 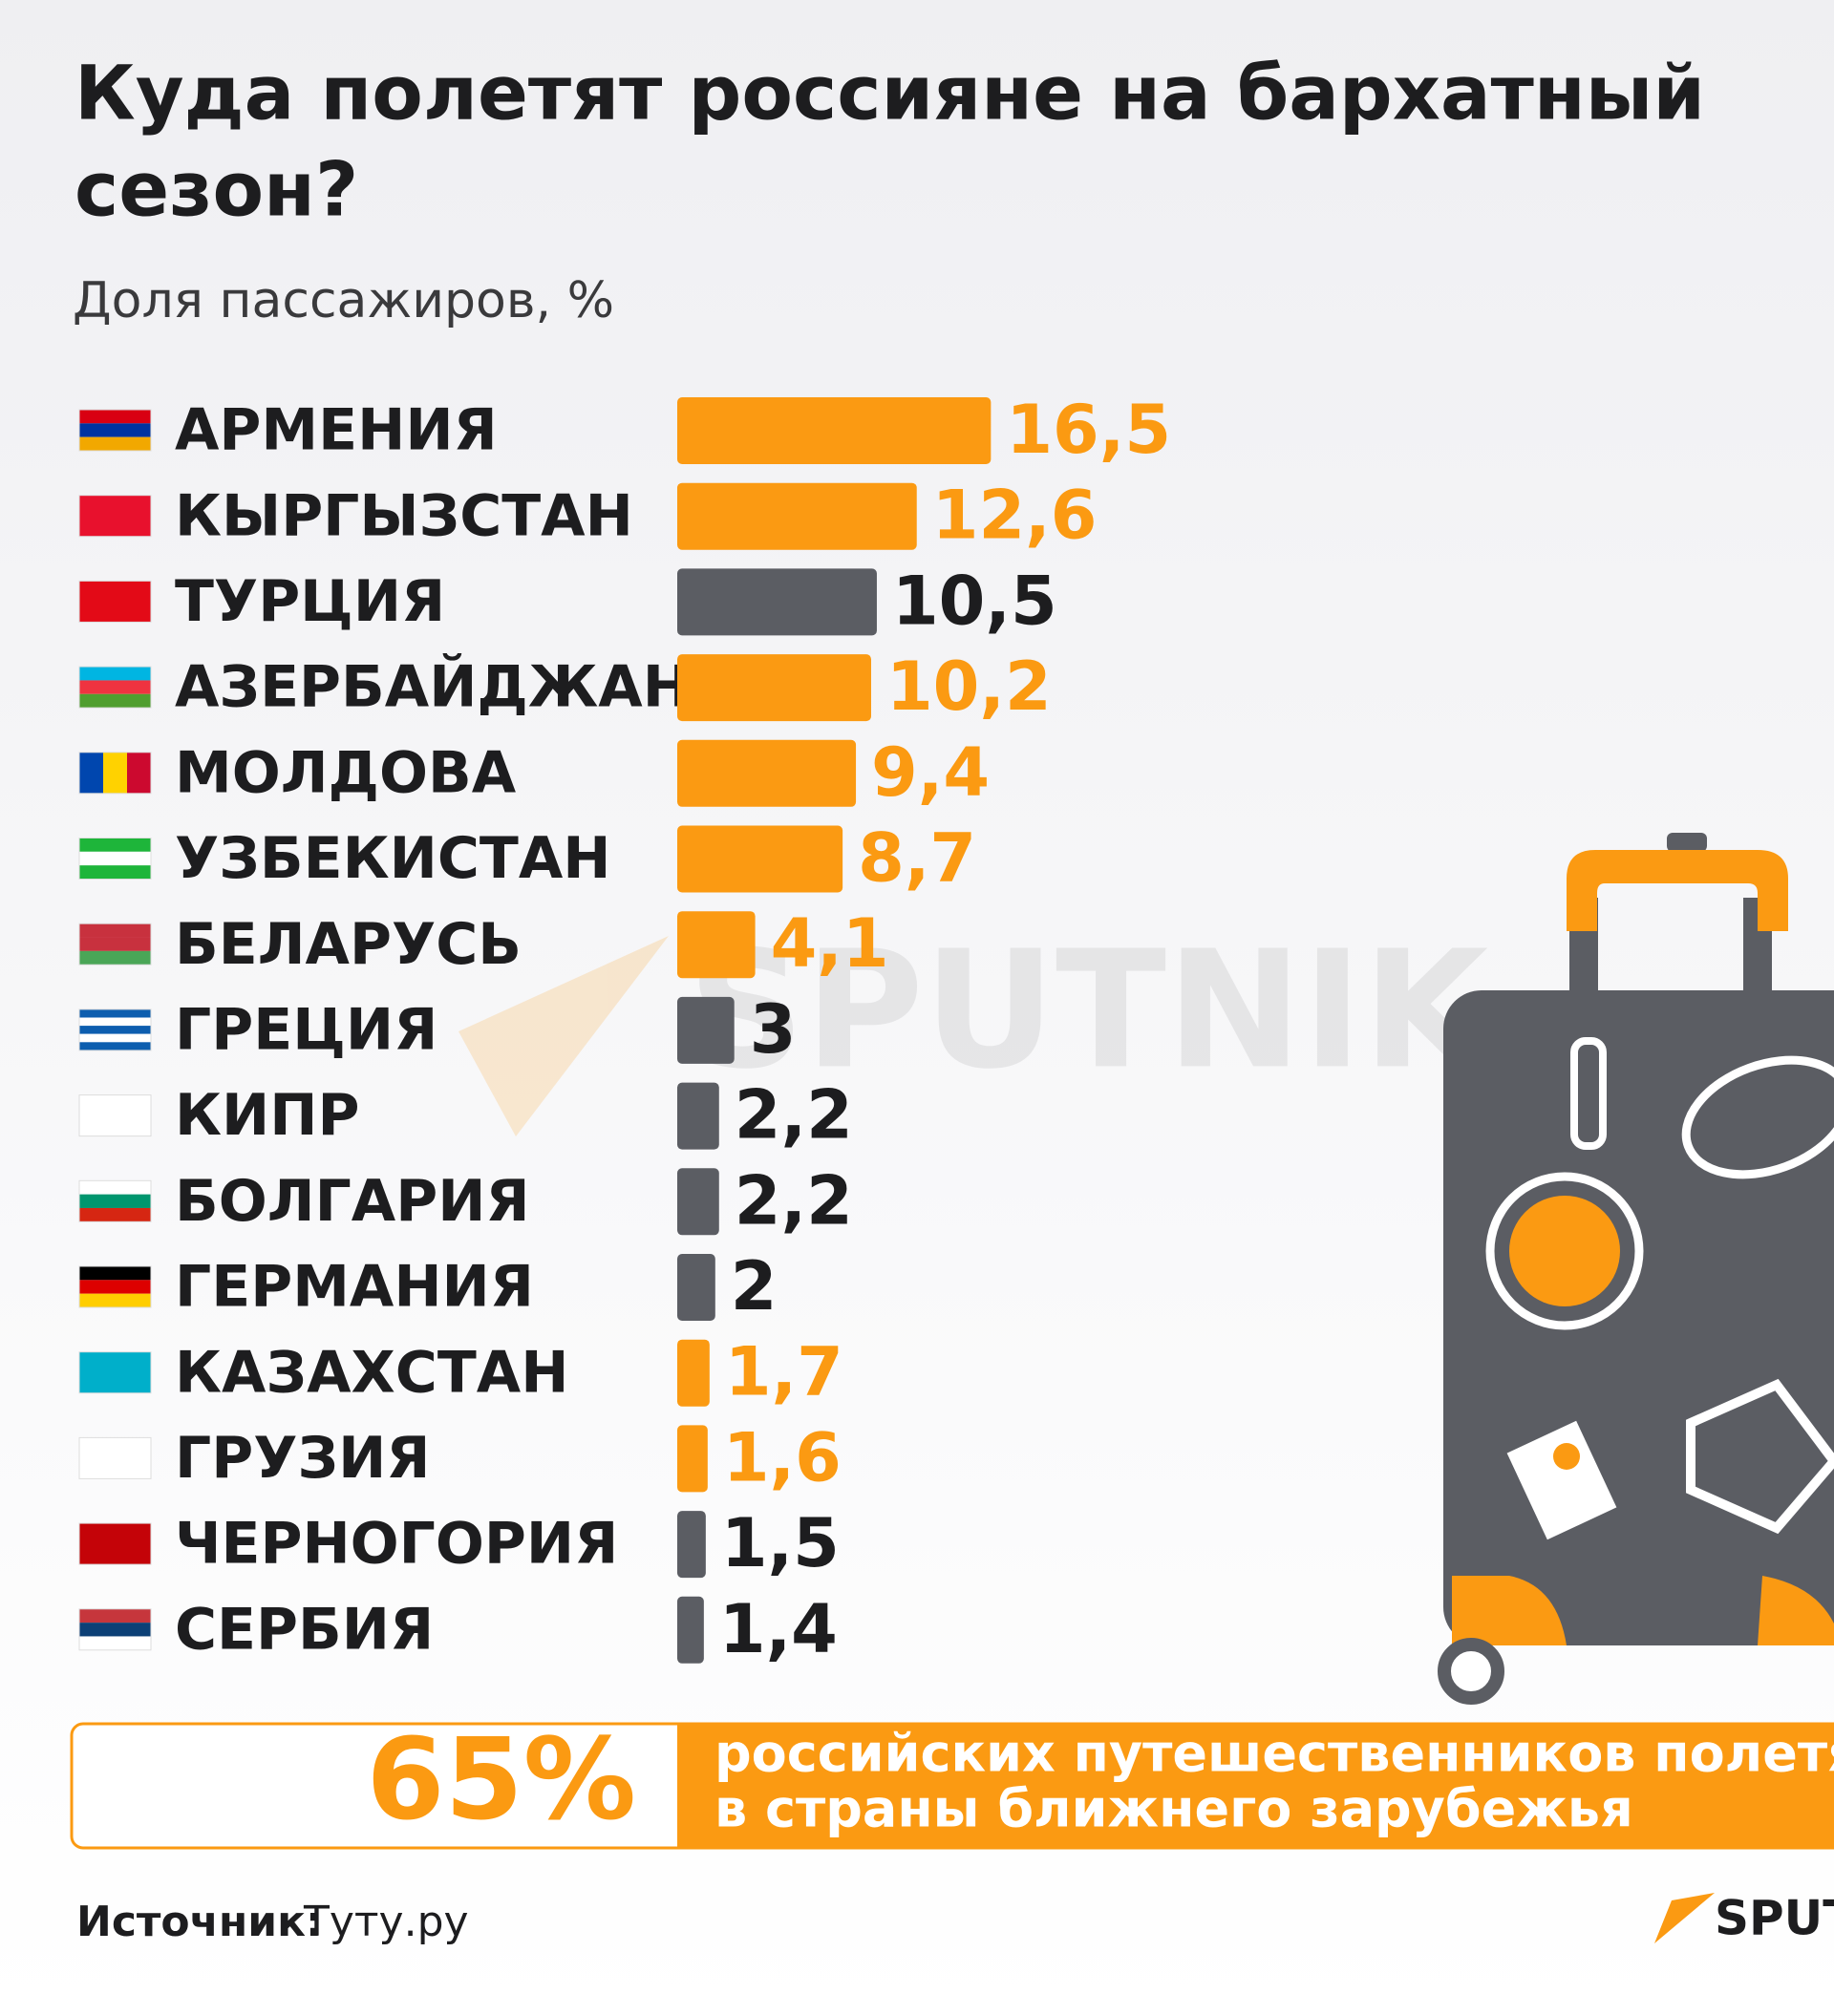 What do you see at coordinates (352, 1201) in the screenshot?
I see `category-label: БОЛГАРИЯ` at bounding box center [352, 1201].